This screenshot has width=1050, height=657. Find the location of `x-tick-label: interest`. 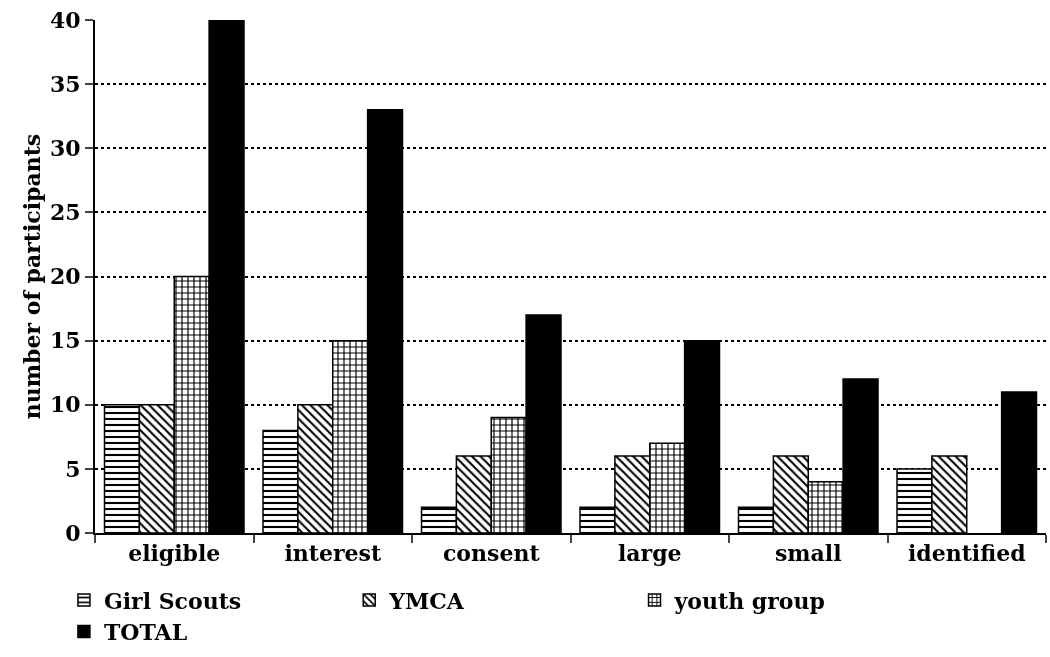

x-tick-label: interest is located at coordinates (333, 553).